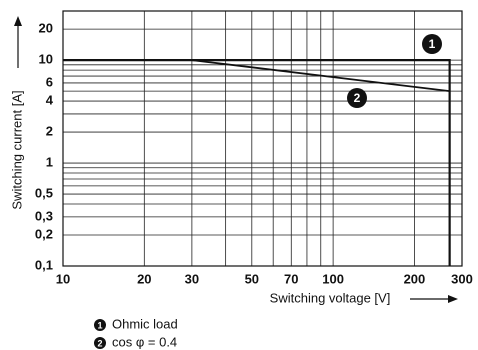 The image size is (478, 350). Describe the element at coordinates (49, 131) in the screenshot. I see `y-tick-label: 2` at that location.